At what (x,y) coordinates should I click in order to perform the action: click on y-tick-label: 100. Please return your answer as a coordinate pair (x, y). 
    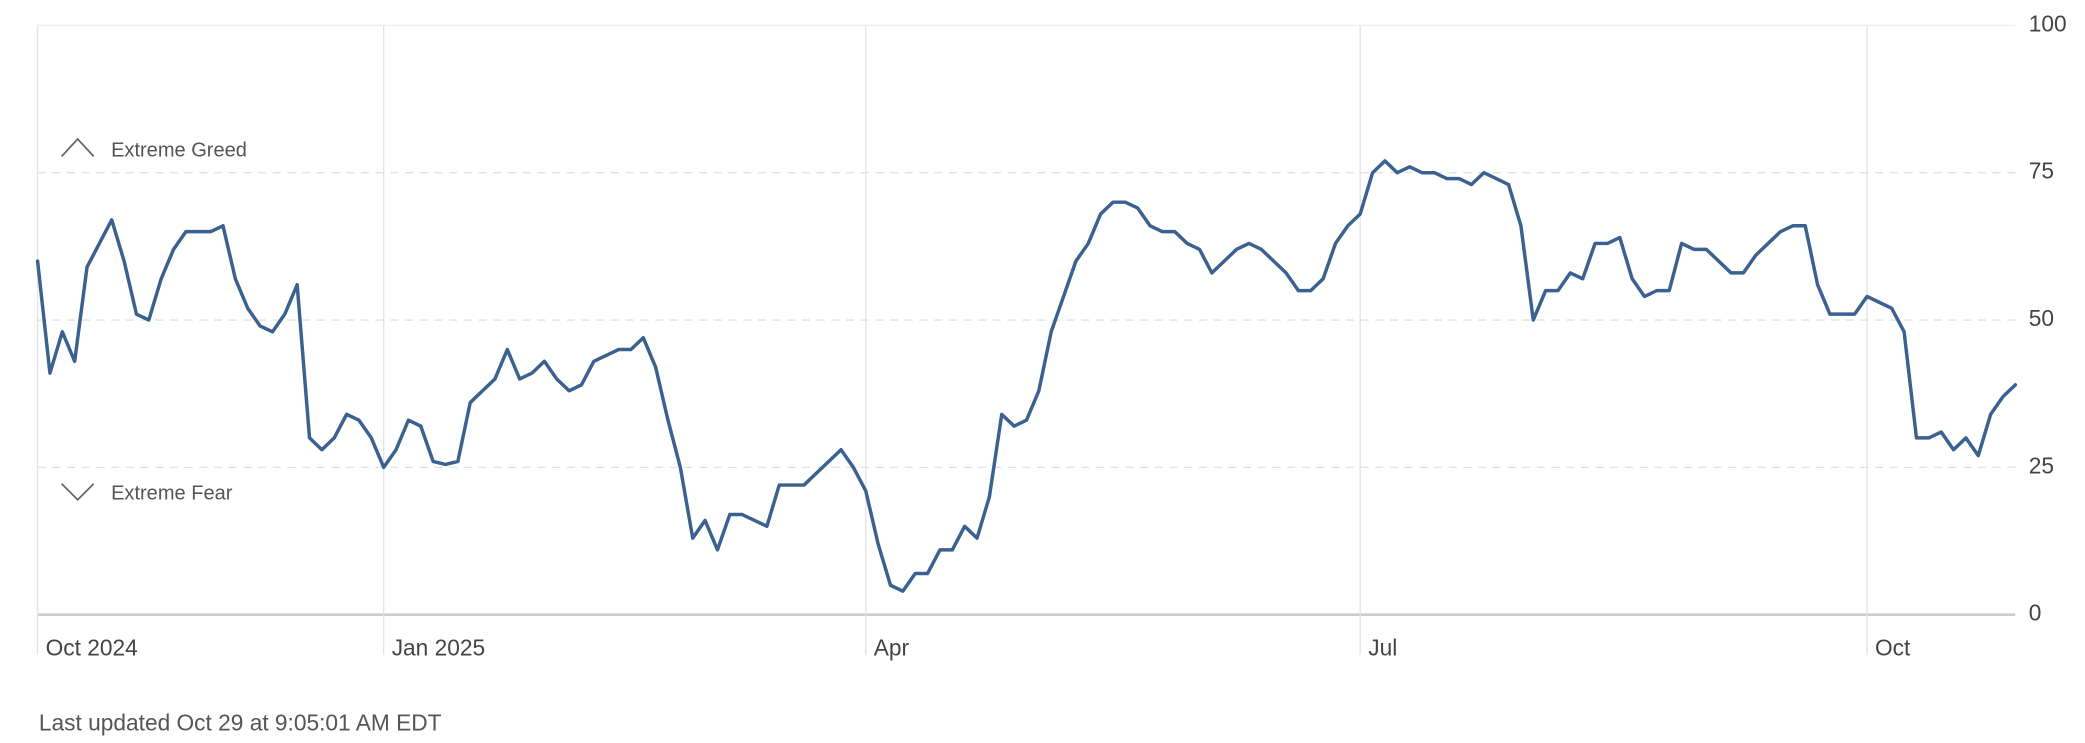
    Looking at the image, I should click on (2048, 23).